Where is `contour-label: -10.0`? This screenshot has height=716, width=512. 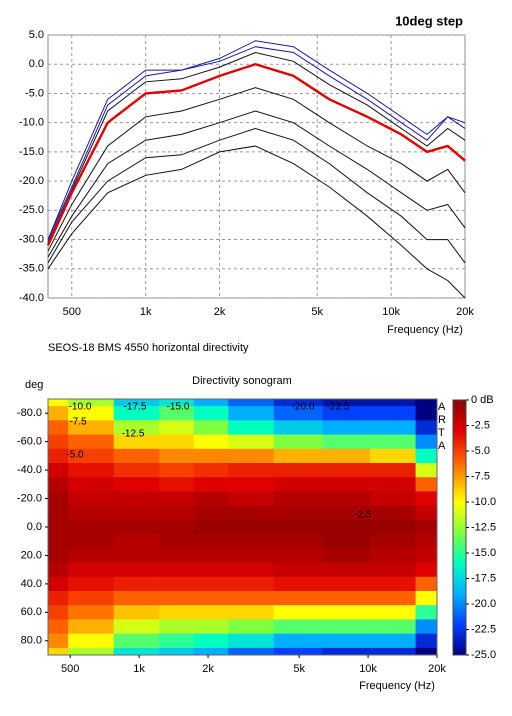
contour-label: -10.0 is located at coordinates (80, 407).